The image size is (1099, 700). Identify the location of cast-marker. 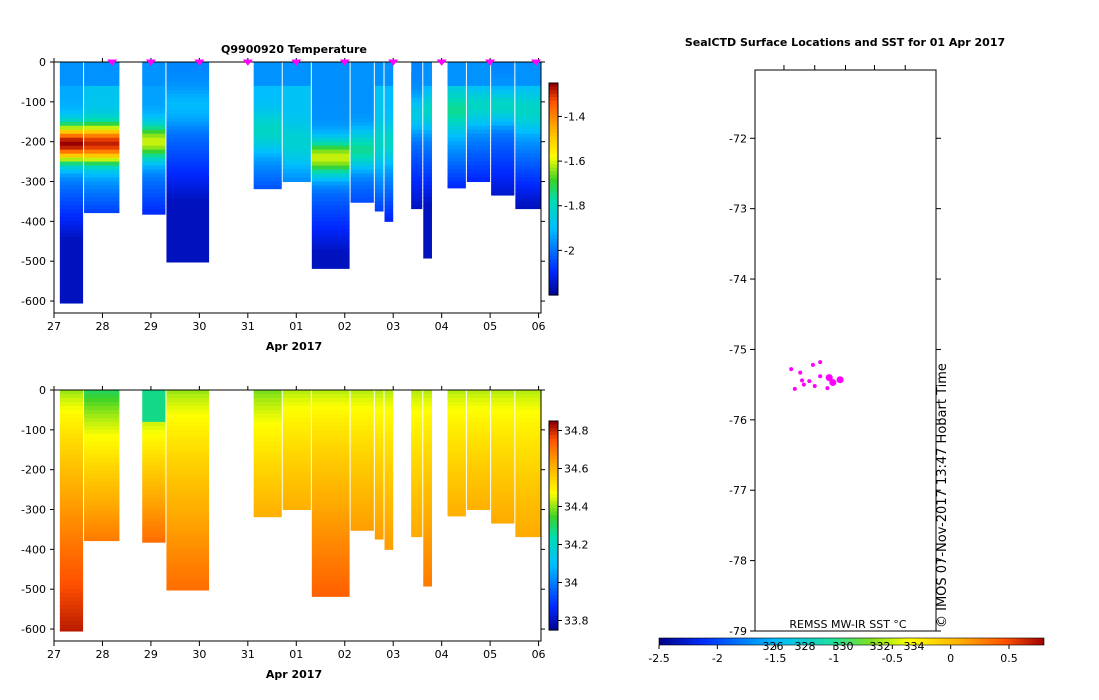
(296, 62).